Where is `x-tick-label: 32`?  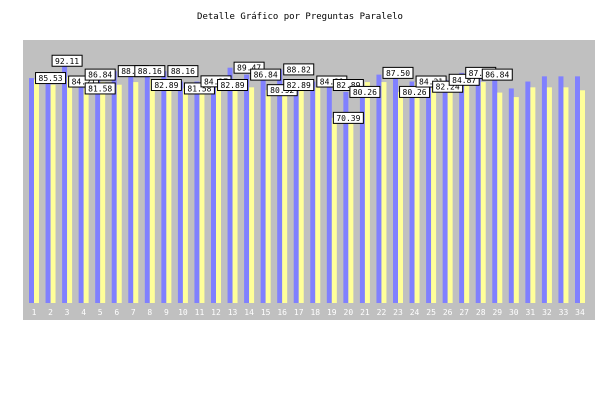
x-tick-label: 32 is located at coordinates (547, 312).